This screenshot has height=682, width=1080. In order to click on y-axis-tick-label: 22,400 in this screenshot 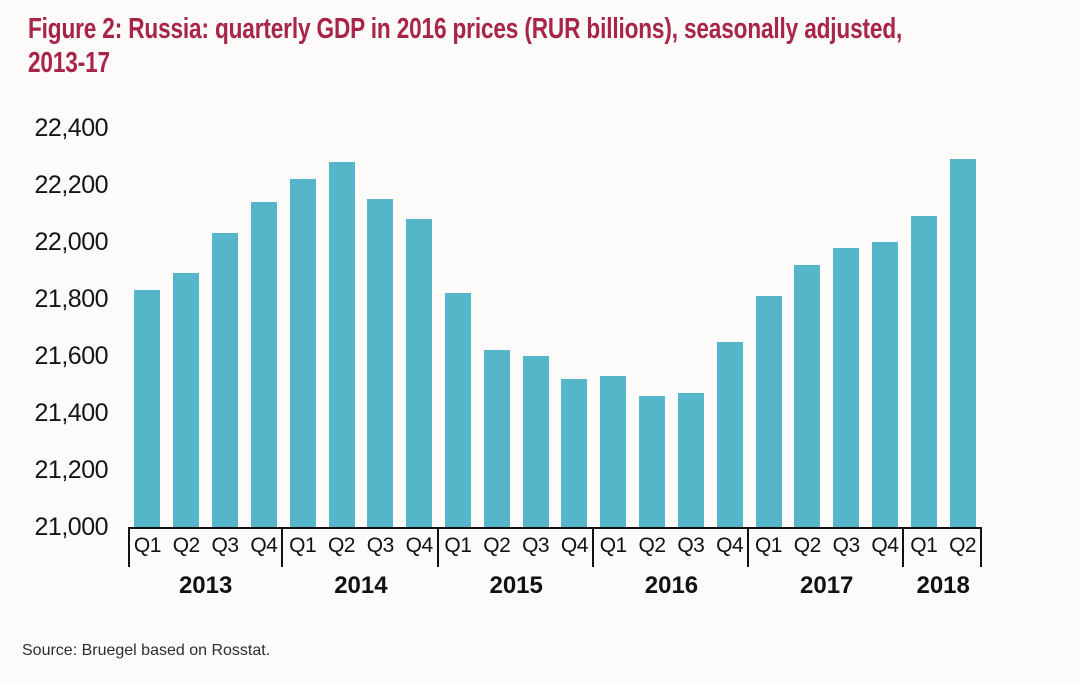, I will do `click(71, 128)`.